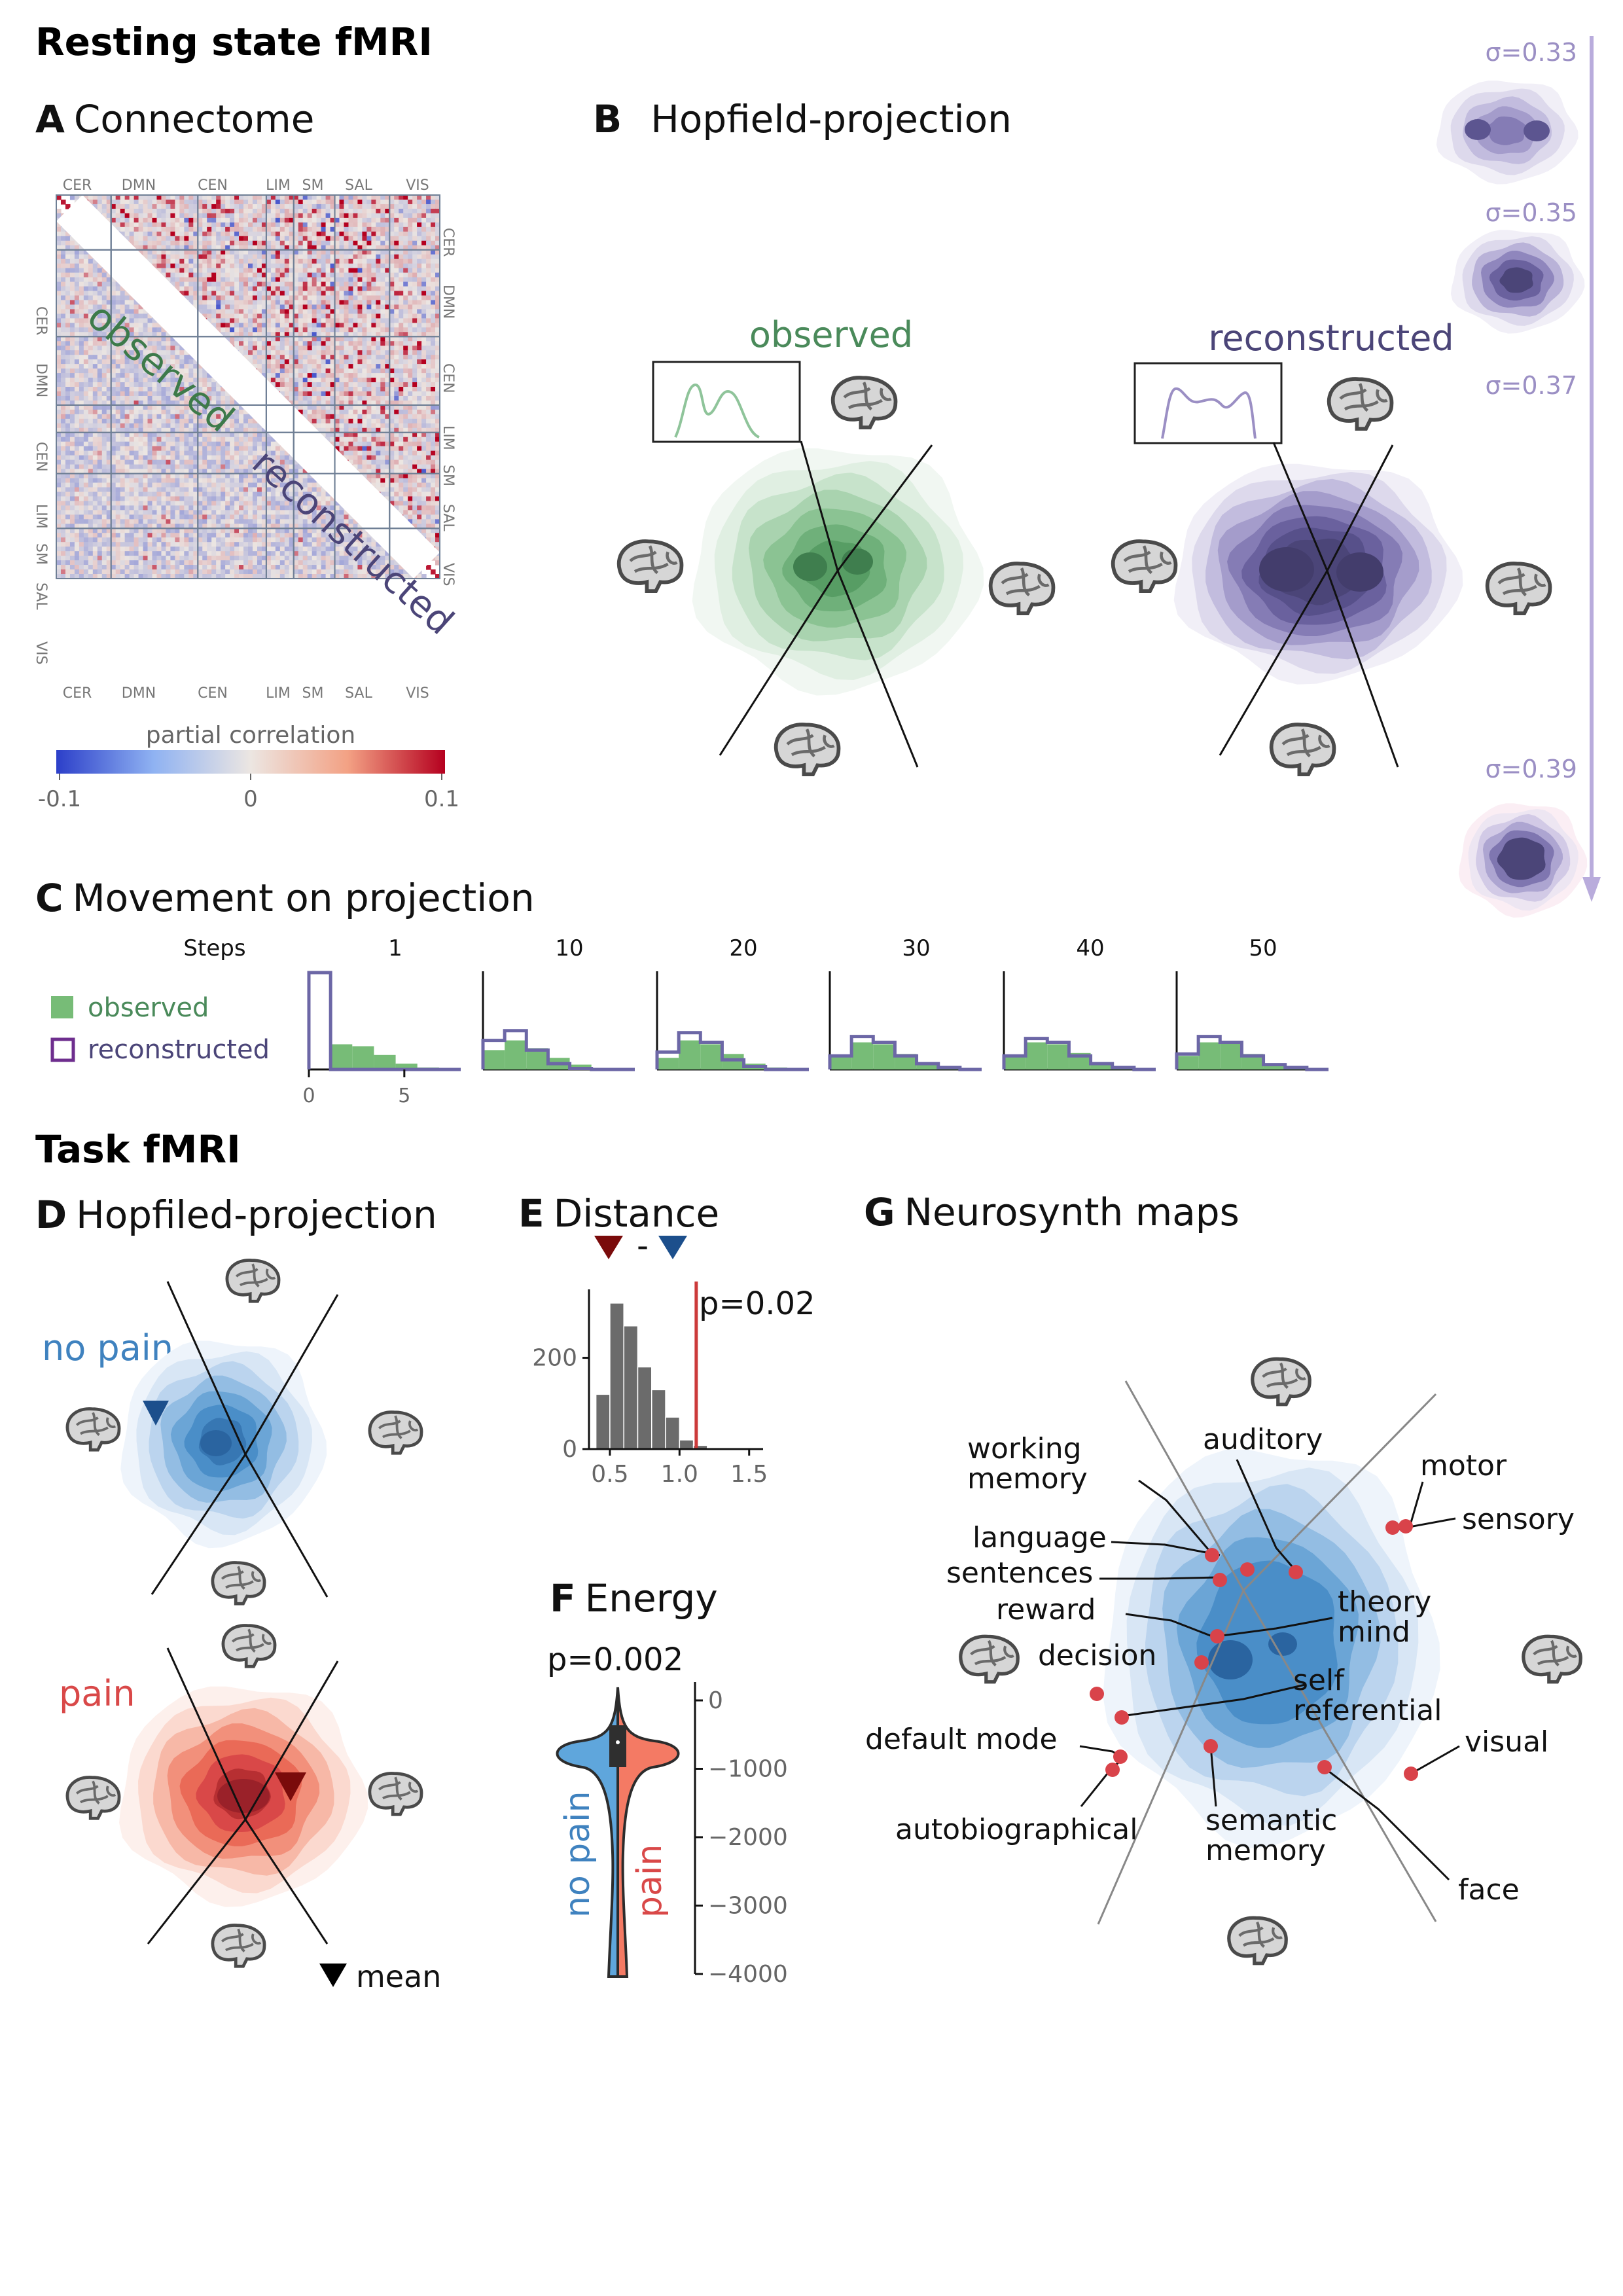 The image size is (1623, 2296). Describe the element at coordinates (609, 1474) in the screenshot. I see `distance-x-tick: 0.5` at that location.